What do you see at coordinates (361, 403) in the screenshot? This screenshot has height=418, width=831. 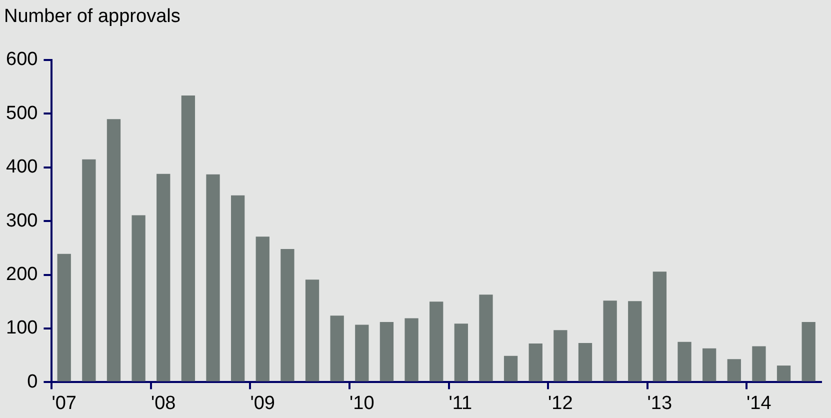 I see `x-tick-label: '10` at bounding box center [361, 403].